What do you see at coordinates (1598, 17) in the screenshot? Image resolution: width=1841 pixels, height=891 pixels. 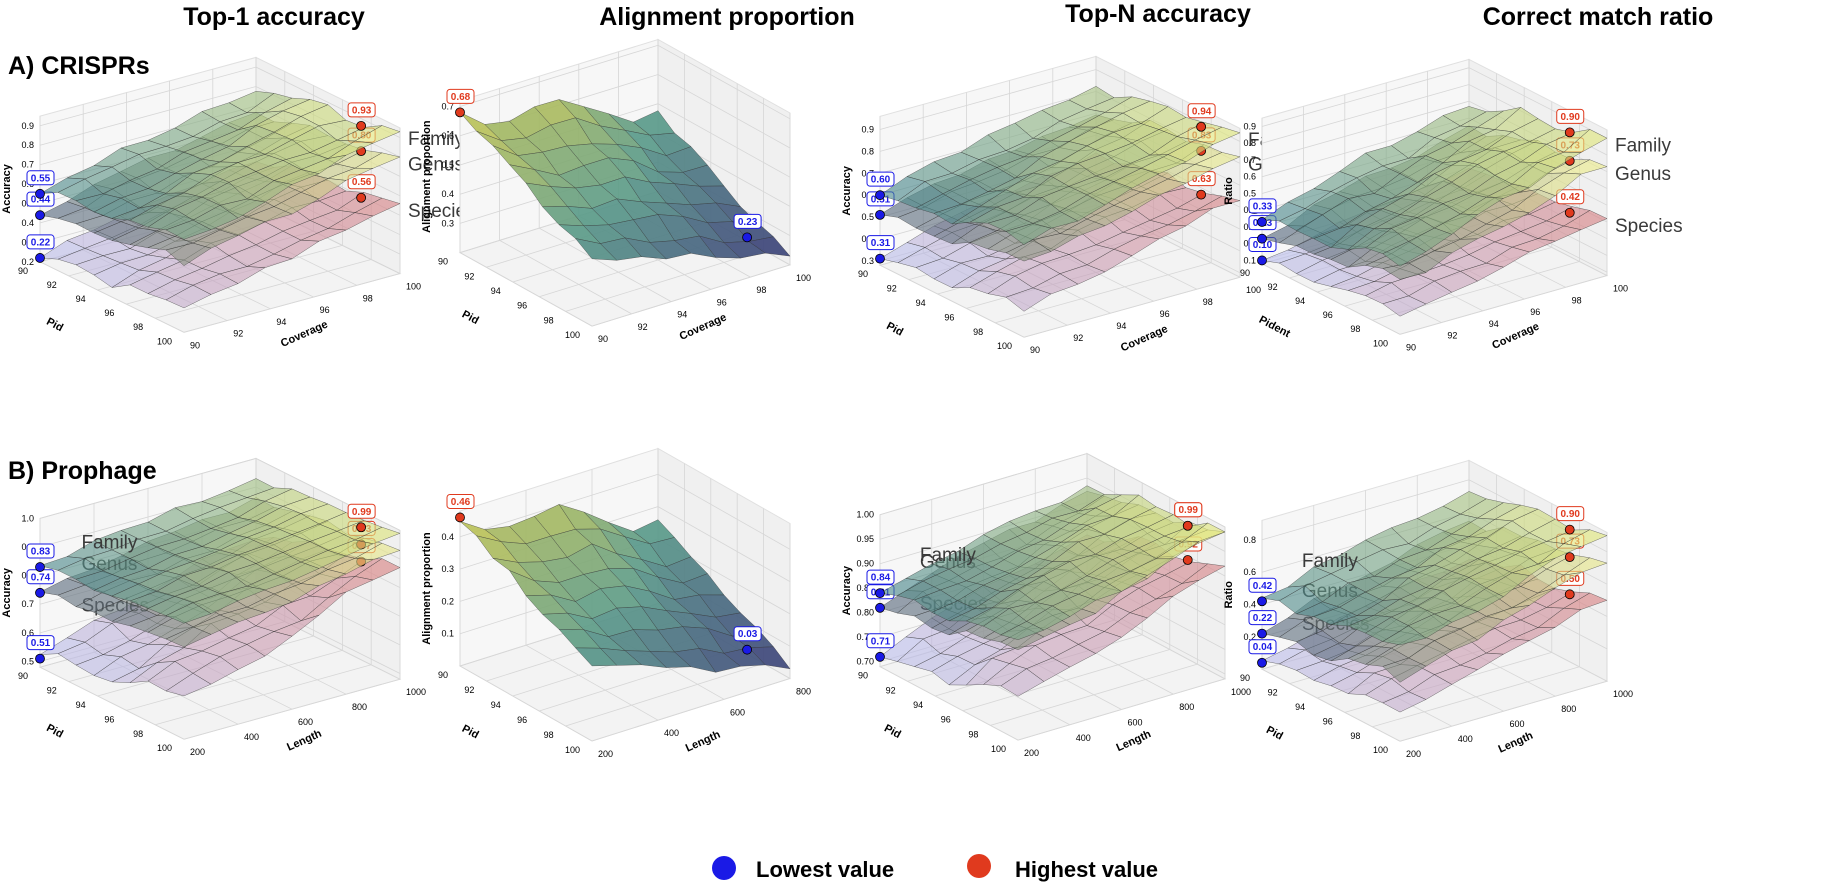 I see `column-title-4: Correct match ratio` at bounding box center [1598, 17].